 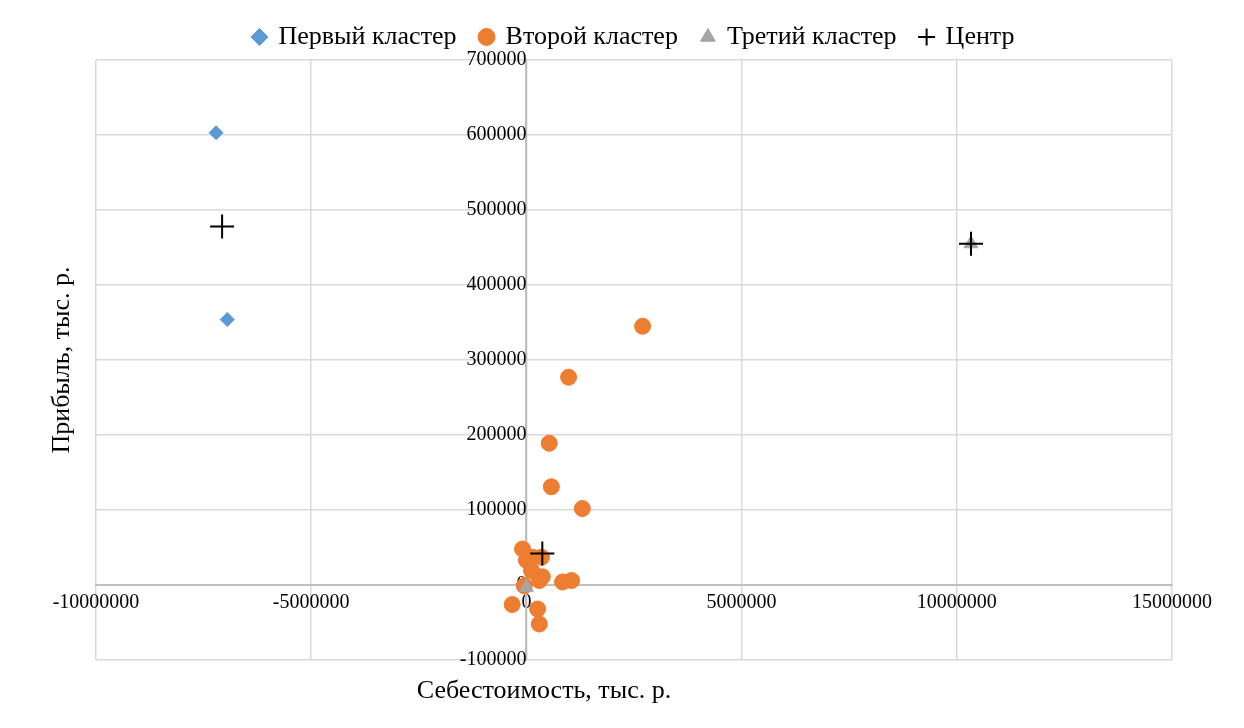 I want to click on y-tick-label: 500000, so click(x=496, y=208).